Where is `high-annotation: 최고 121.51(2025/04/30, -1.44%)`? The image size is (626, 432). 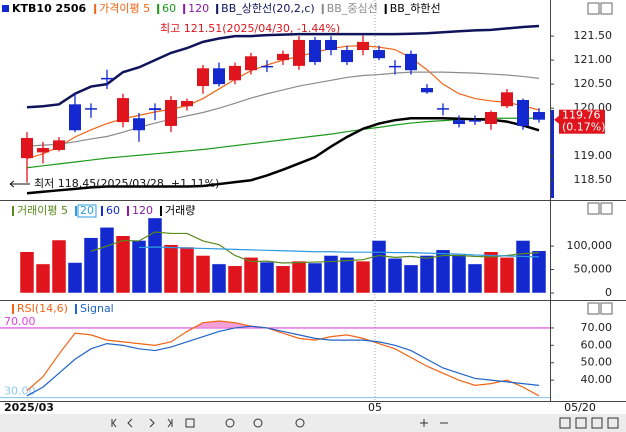
high-annotation: 최고 121.51(2025/04/30, -1.44%) is located at coordinates (250, 28).